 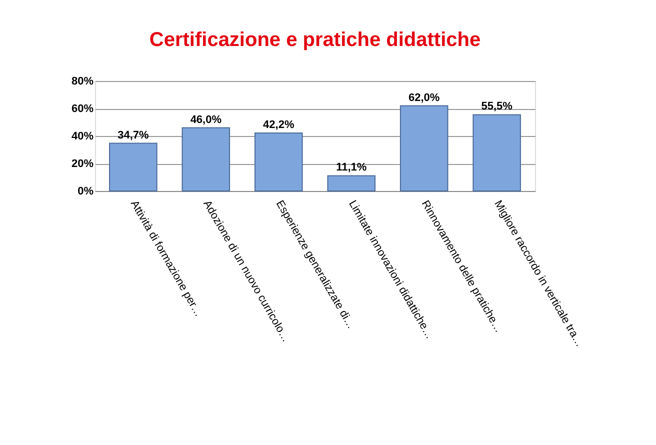 I want to click on data-label: 46,0%, so click(x=206, y=120).